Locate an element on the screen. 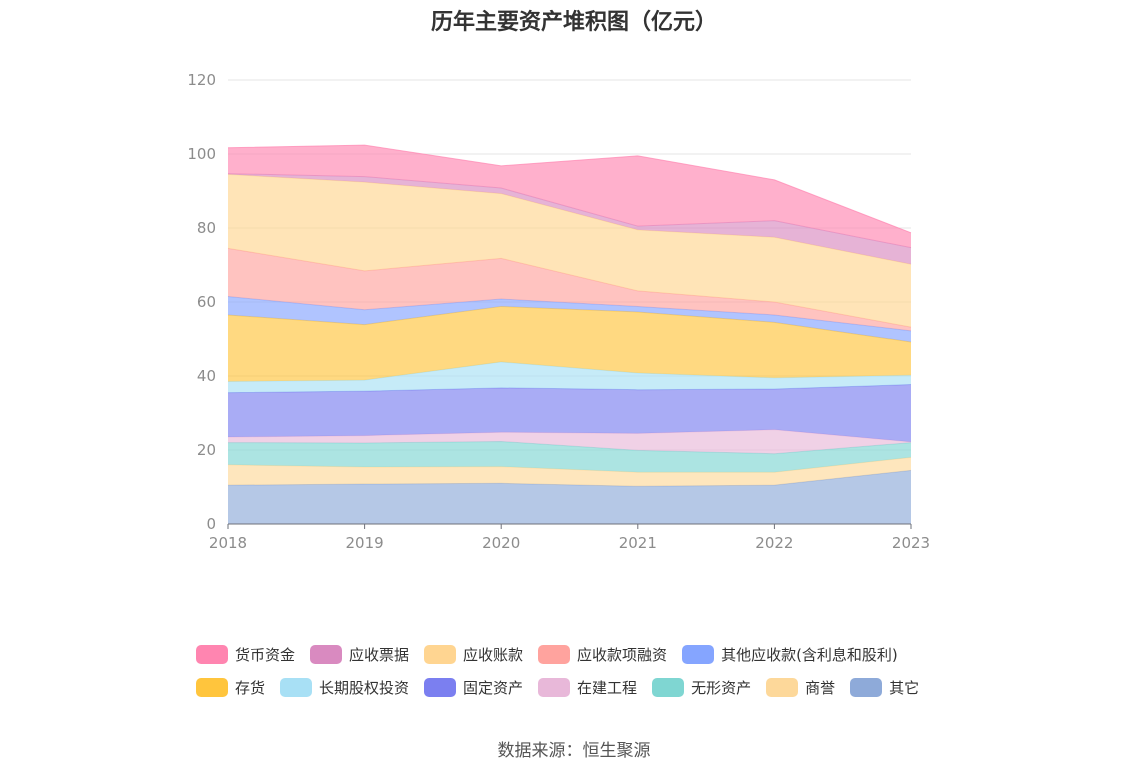 This screenshot has height=776, width=1148. legend-item-货币资金: 货币资金 is located at coordinates (245, 654).